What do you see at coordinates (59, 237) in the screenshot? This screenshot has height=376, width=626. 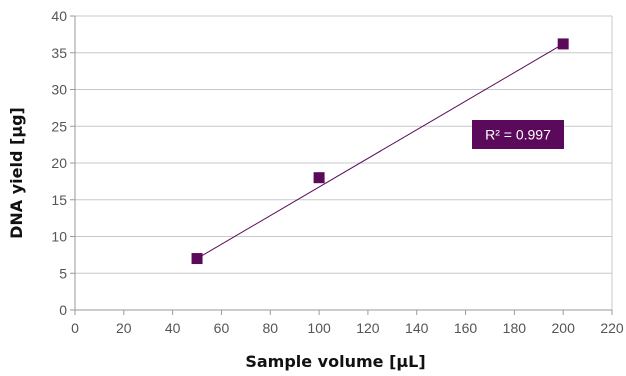 I see `y-tick-label: 10` at bounding box center [59, 237].